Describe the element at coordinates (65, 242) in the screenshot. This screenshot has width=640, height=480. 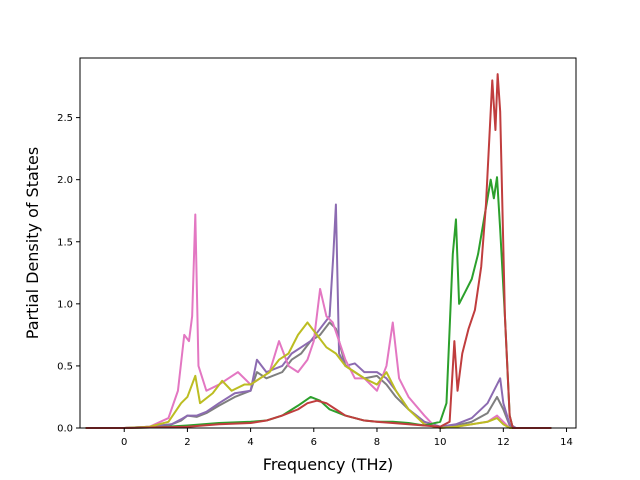
I see `y-tick-label: 1.5` at that location.